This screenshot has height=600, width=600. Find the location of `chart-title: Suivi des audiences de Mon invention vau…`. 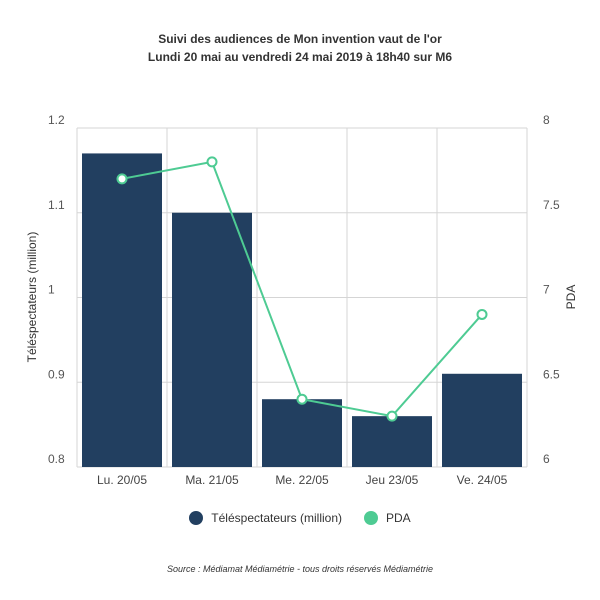

chart-title: Suivi des audiences de Mon invention vau… is located at coordinates (300, 48).